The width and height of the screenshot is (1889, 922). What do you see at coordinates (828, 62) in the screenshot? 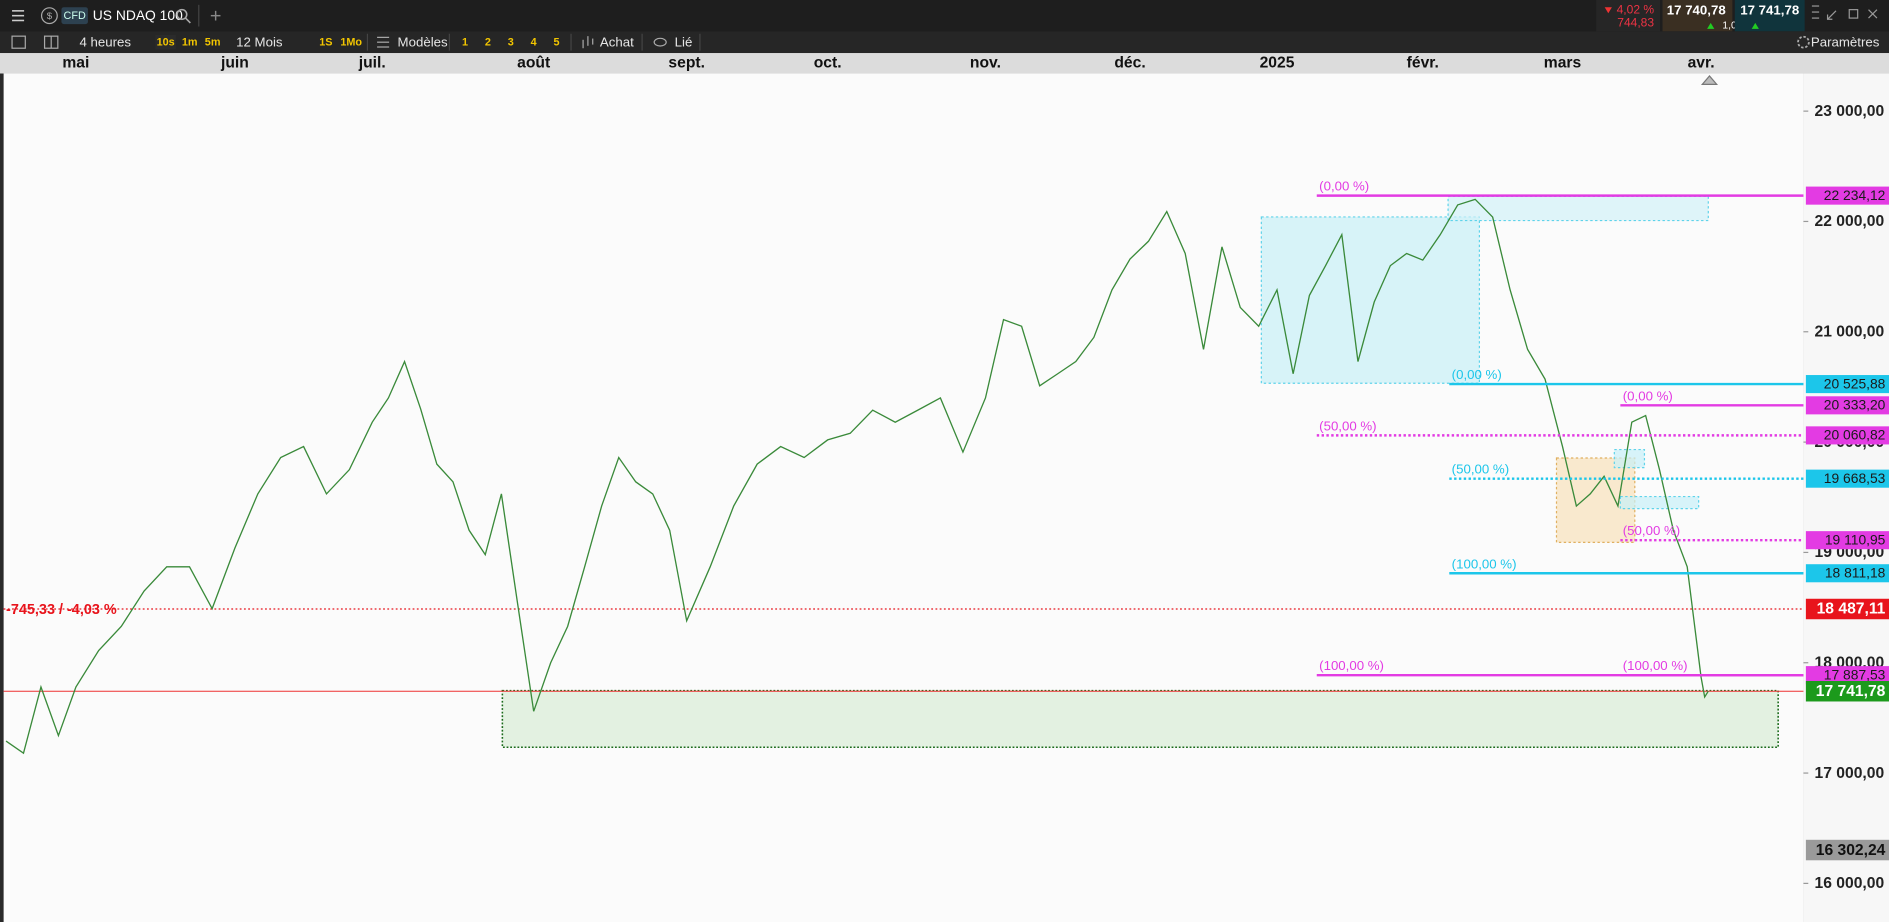
I see `x-tick-label: oct.` at bounding box center [828, 62].